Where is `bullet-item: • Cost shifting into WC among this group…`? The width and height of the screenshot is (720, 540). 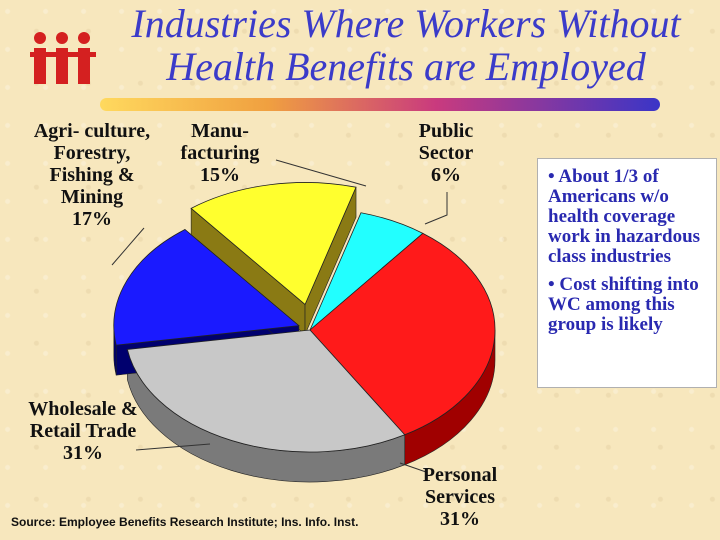 bullet-item: • Cost shifting into WC among this group… is located at coordinates (623, 304).